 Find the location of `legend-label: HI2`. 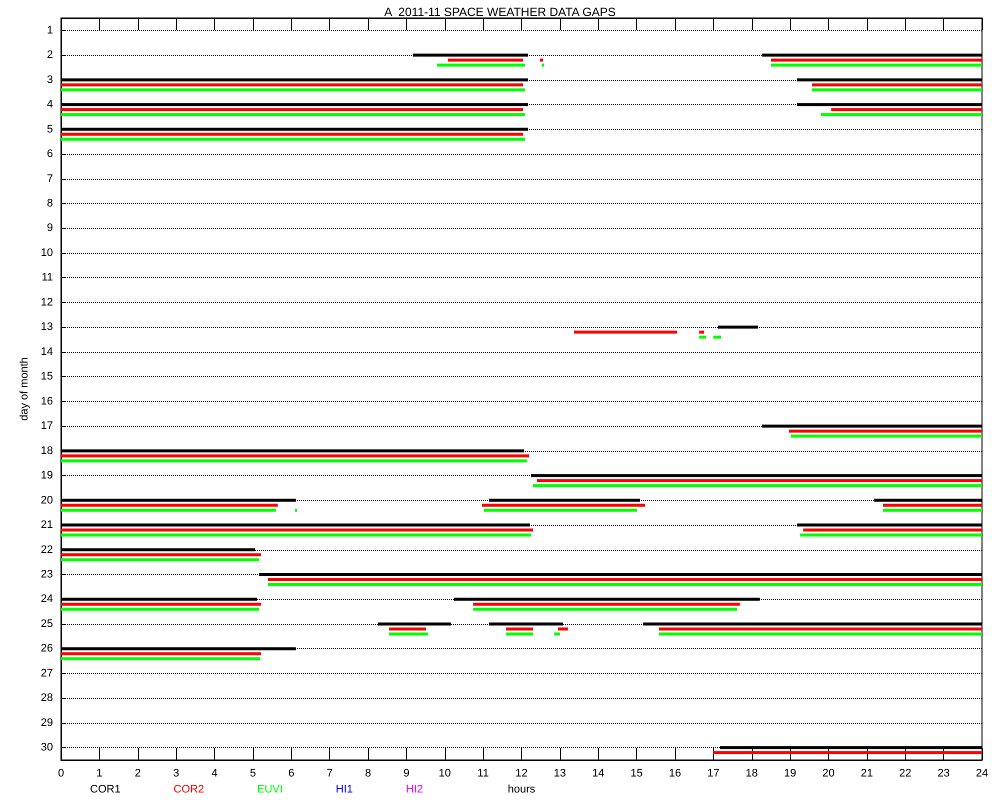

legend-label: HI2 is located at coordinates (415, 790).